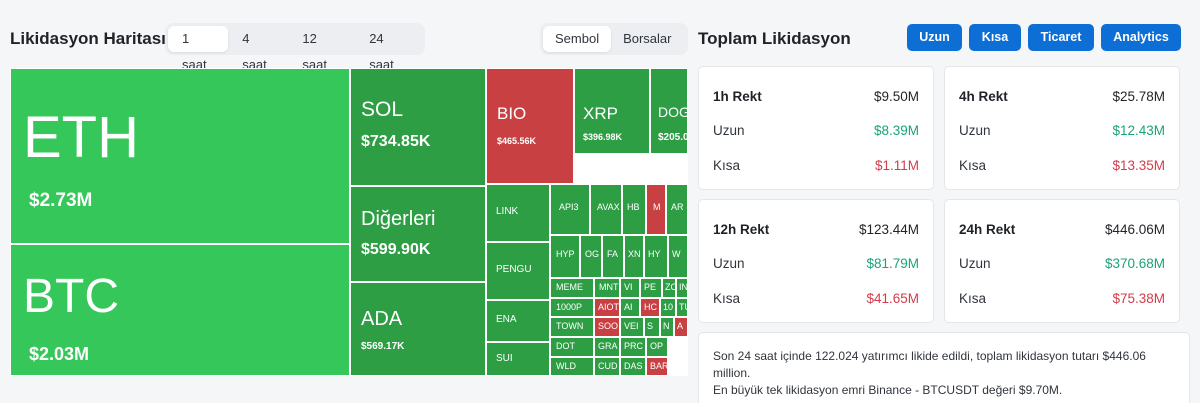 The width and height of the screenshot is (1200, 403). I want to click on treemap-cell-ada: ADA $569.17K, so click(418, 329).